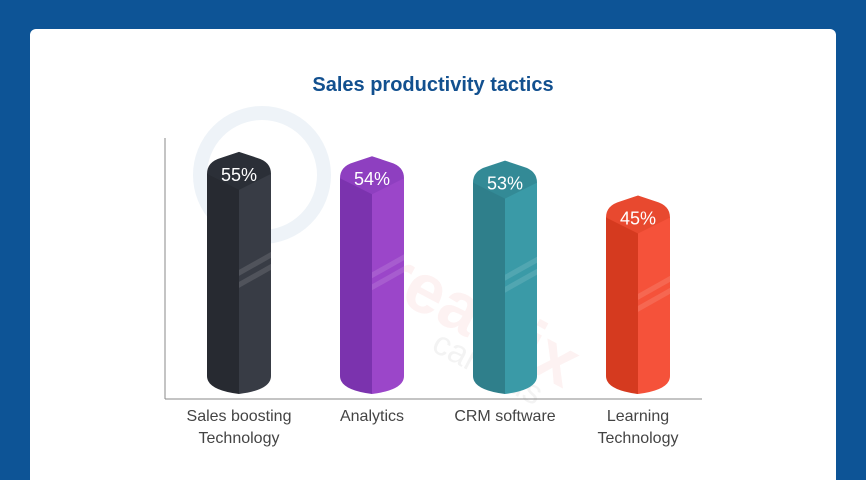 This screenshot has height=480, width=866. I want to click on x-tick-label: Sales boosting, so click(239, 416).